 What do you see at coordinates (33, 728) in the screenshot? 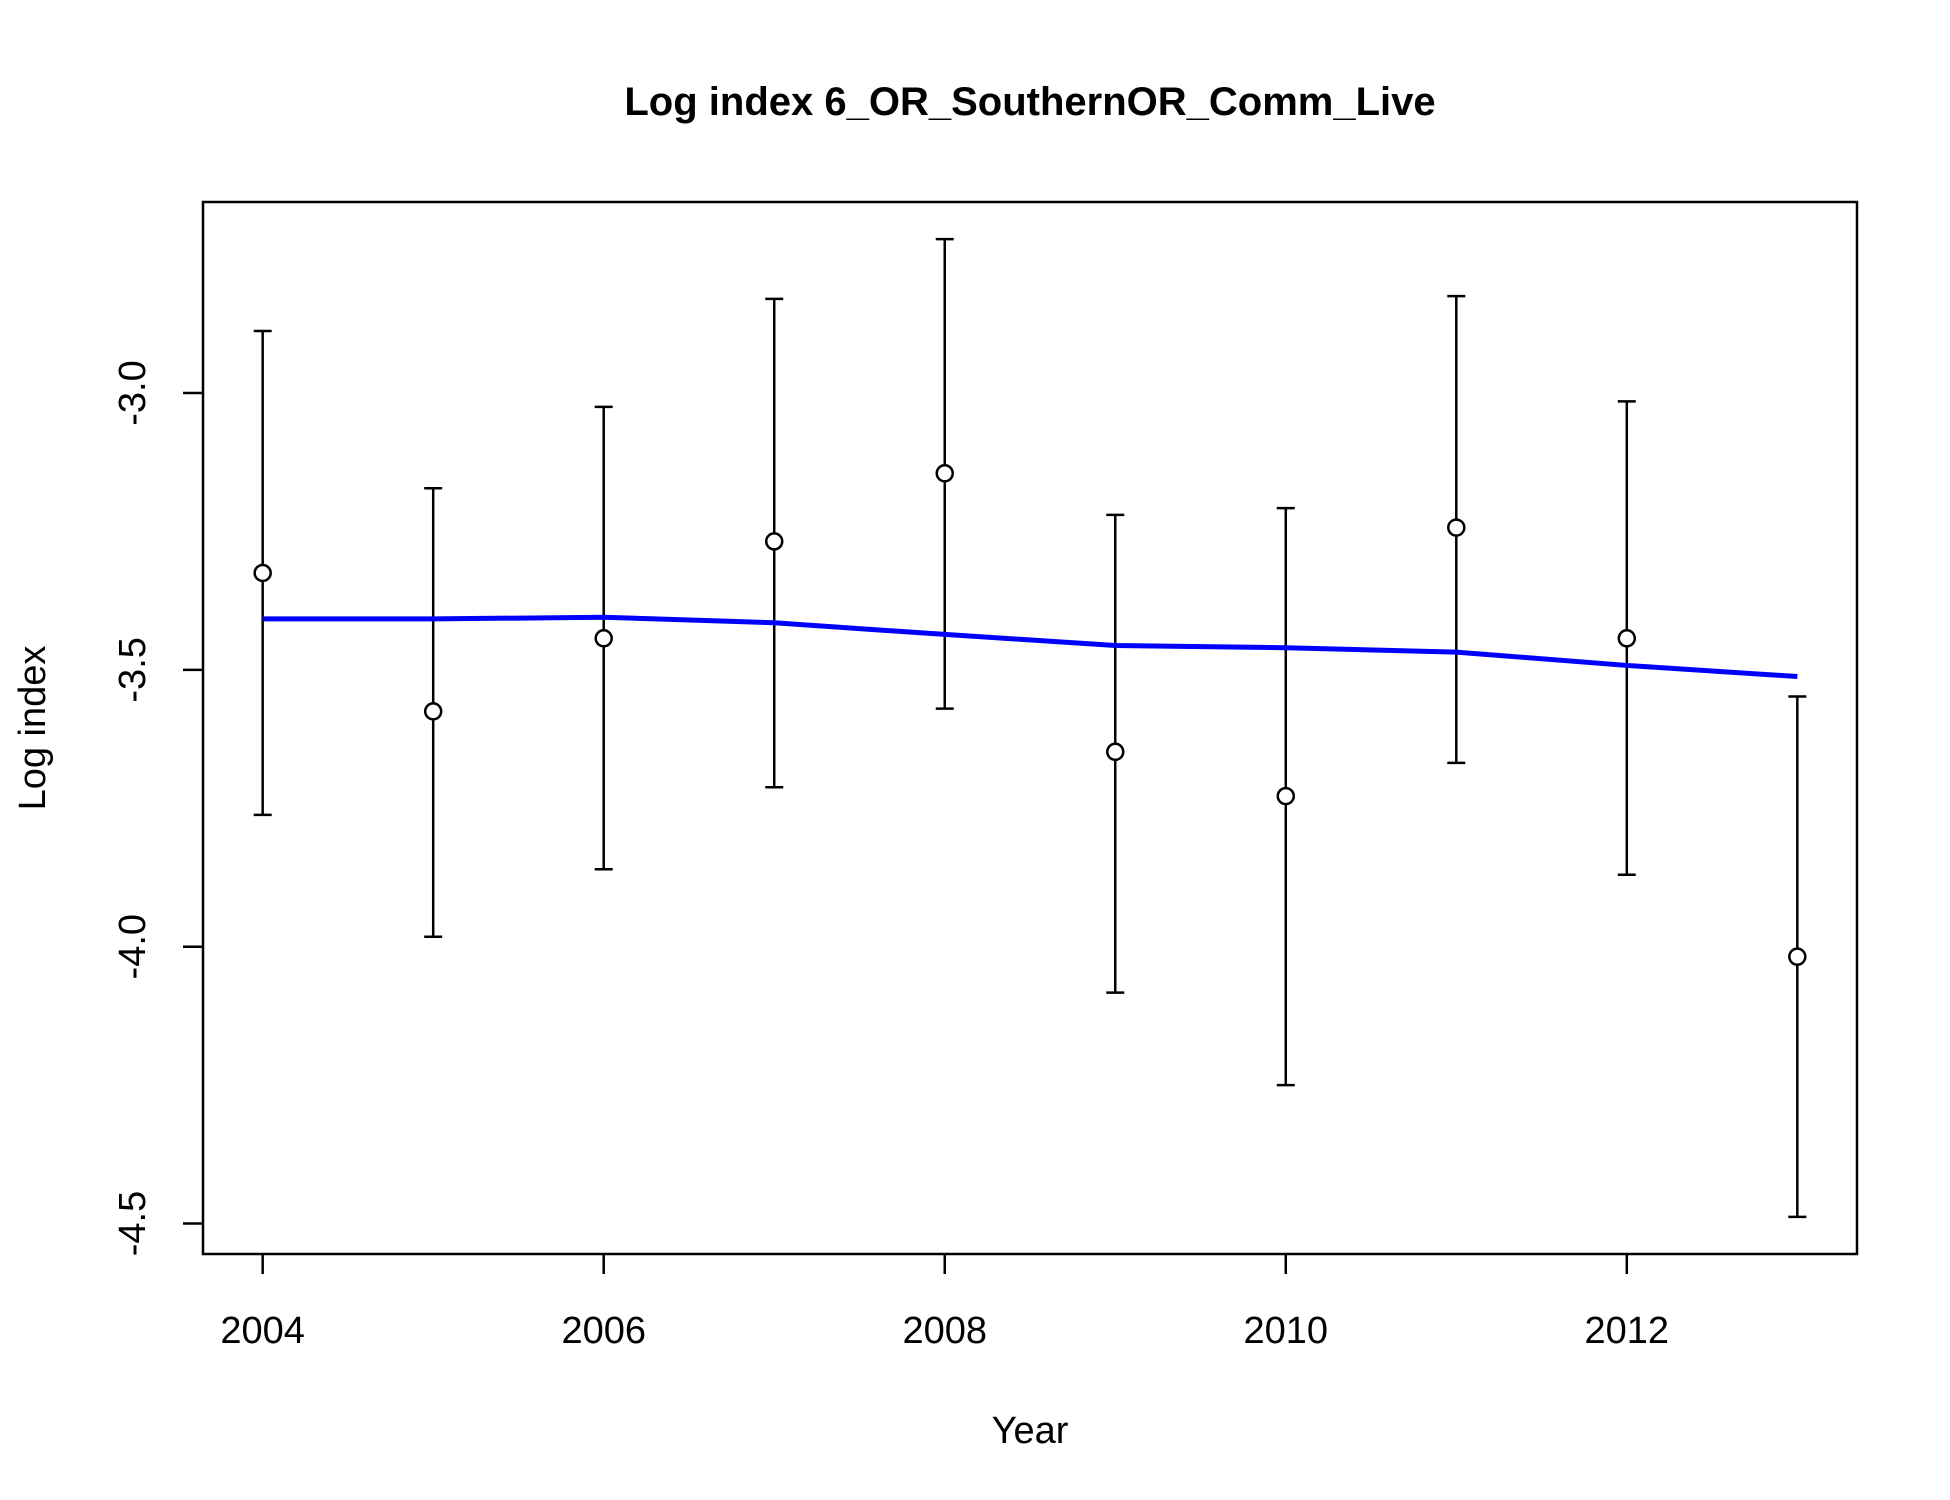
I see `y-axis-label: Log index` at bounding box center [33, 728].